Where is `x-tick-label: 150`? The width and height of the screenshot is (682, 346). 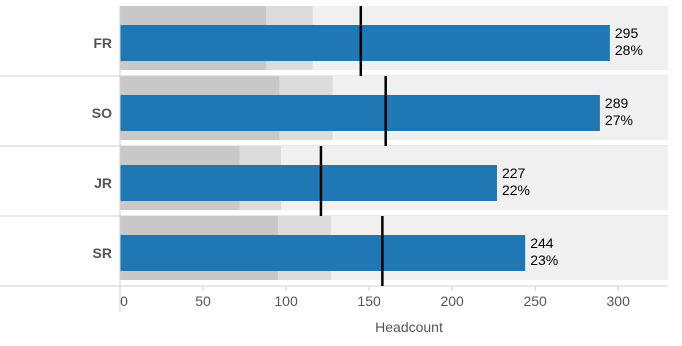
x-tick-label: 150 is located at coordinates (369, 301).